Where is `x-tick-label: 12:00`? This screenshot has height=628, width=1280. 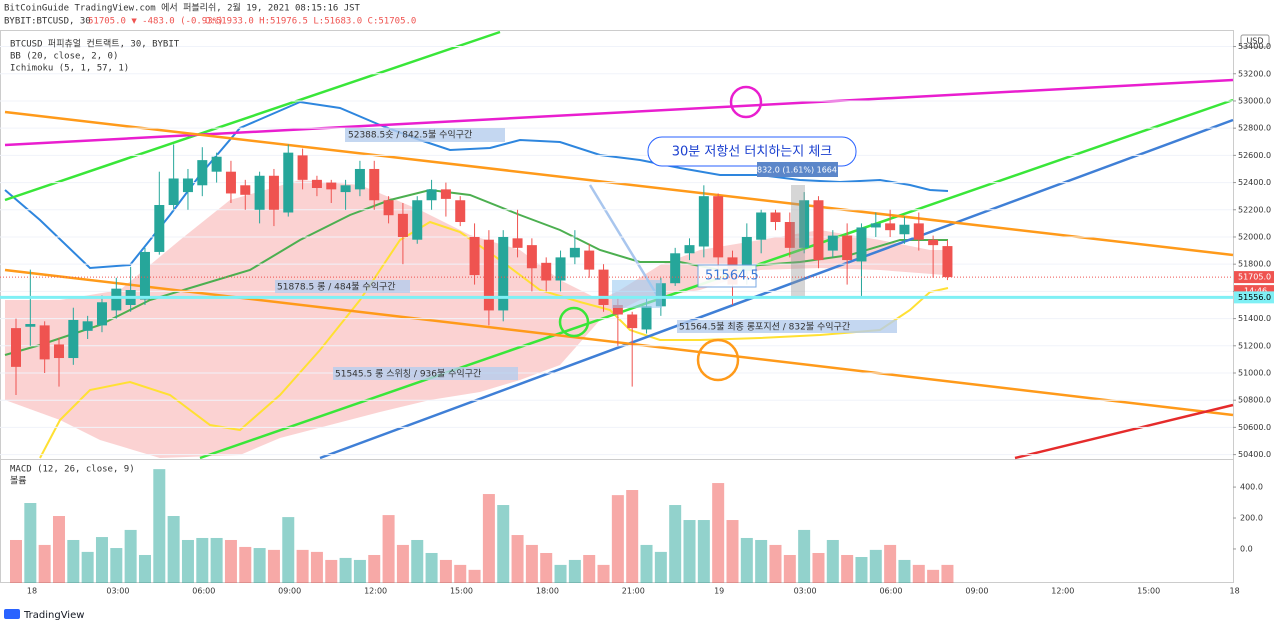 x-tick-label: 12:00 is located at coordinates (375, 591).